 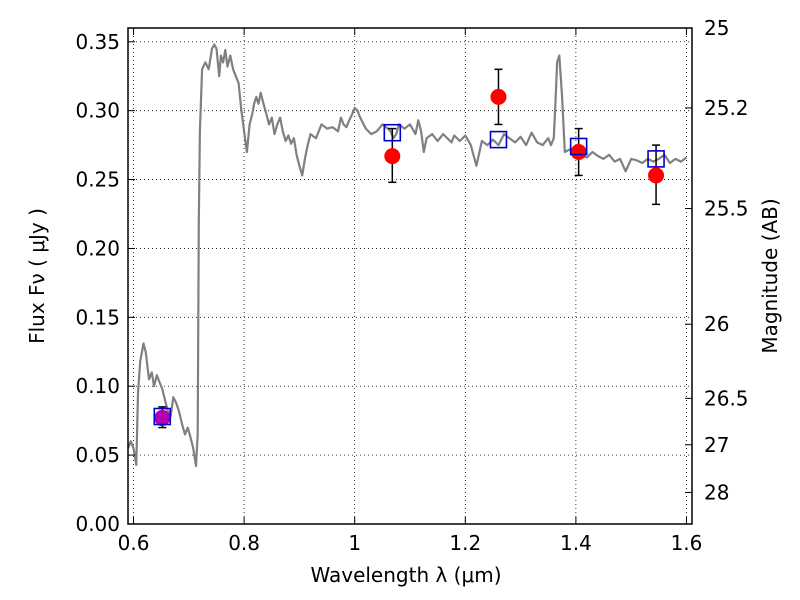 What do you see at coordinates (716, 492) in the screenshot?
I see `right-tick-label: 28` at bounding box center [716, 492].